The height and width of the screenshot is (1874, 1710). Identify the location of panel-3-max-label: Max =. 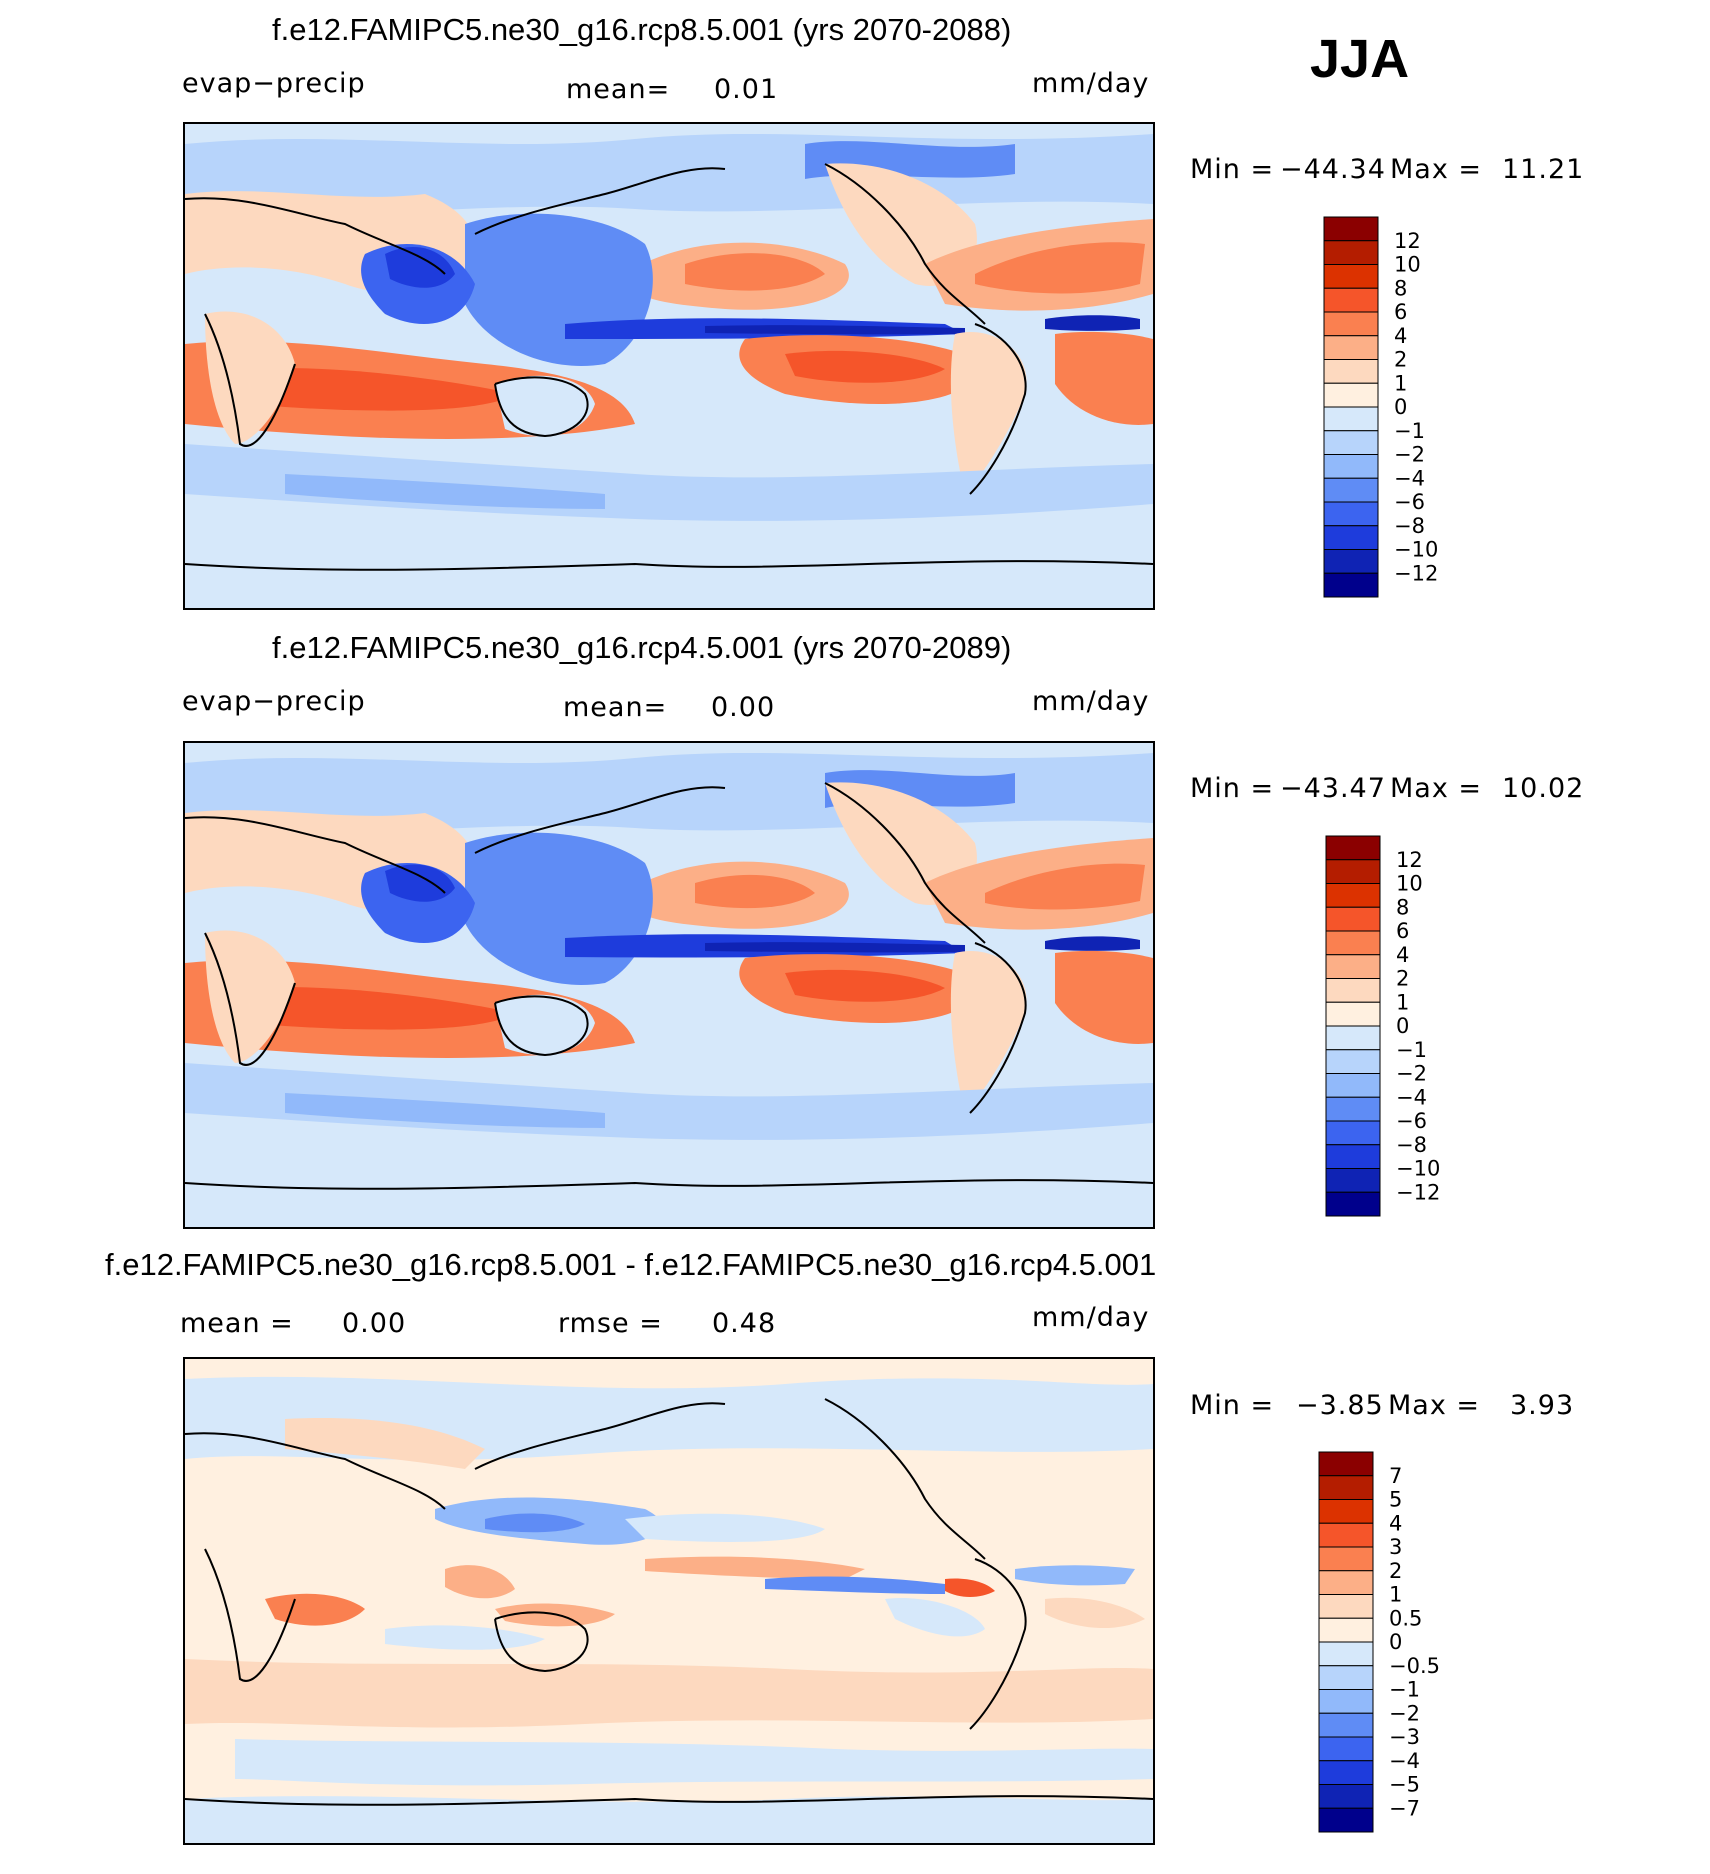
(1434, 1405).